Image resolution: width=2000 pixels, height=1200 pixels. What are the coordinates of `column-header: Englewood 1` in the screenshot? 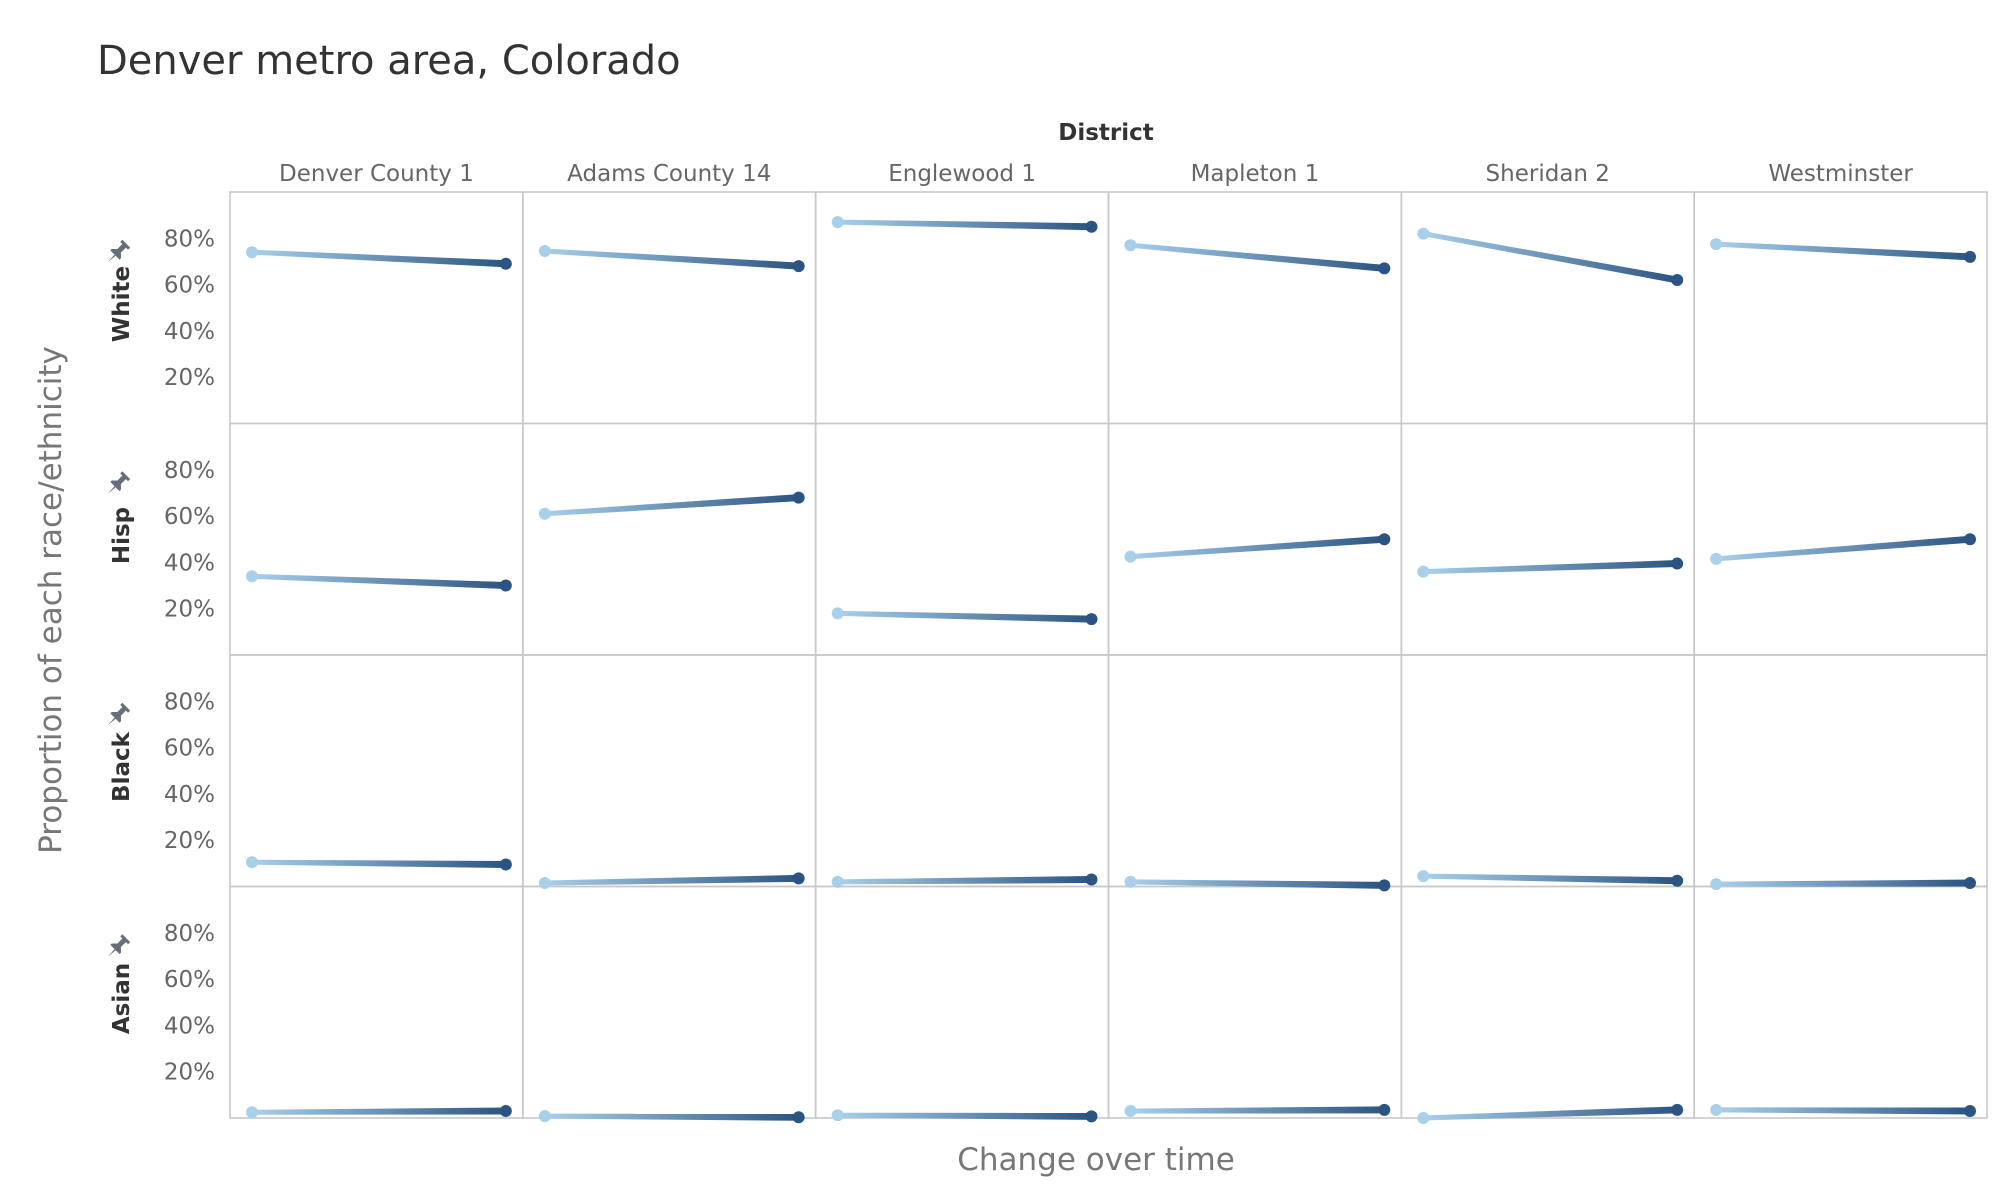 It's located at (962, 174).